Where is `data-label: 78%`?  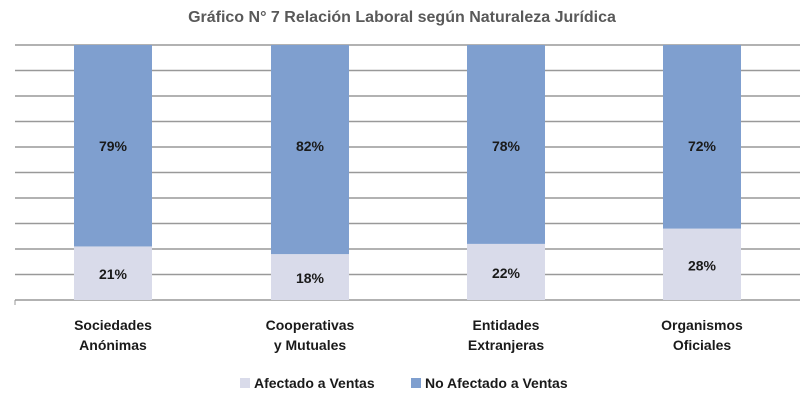 data-label: 78% is located at coordinates (506, 146).